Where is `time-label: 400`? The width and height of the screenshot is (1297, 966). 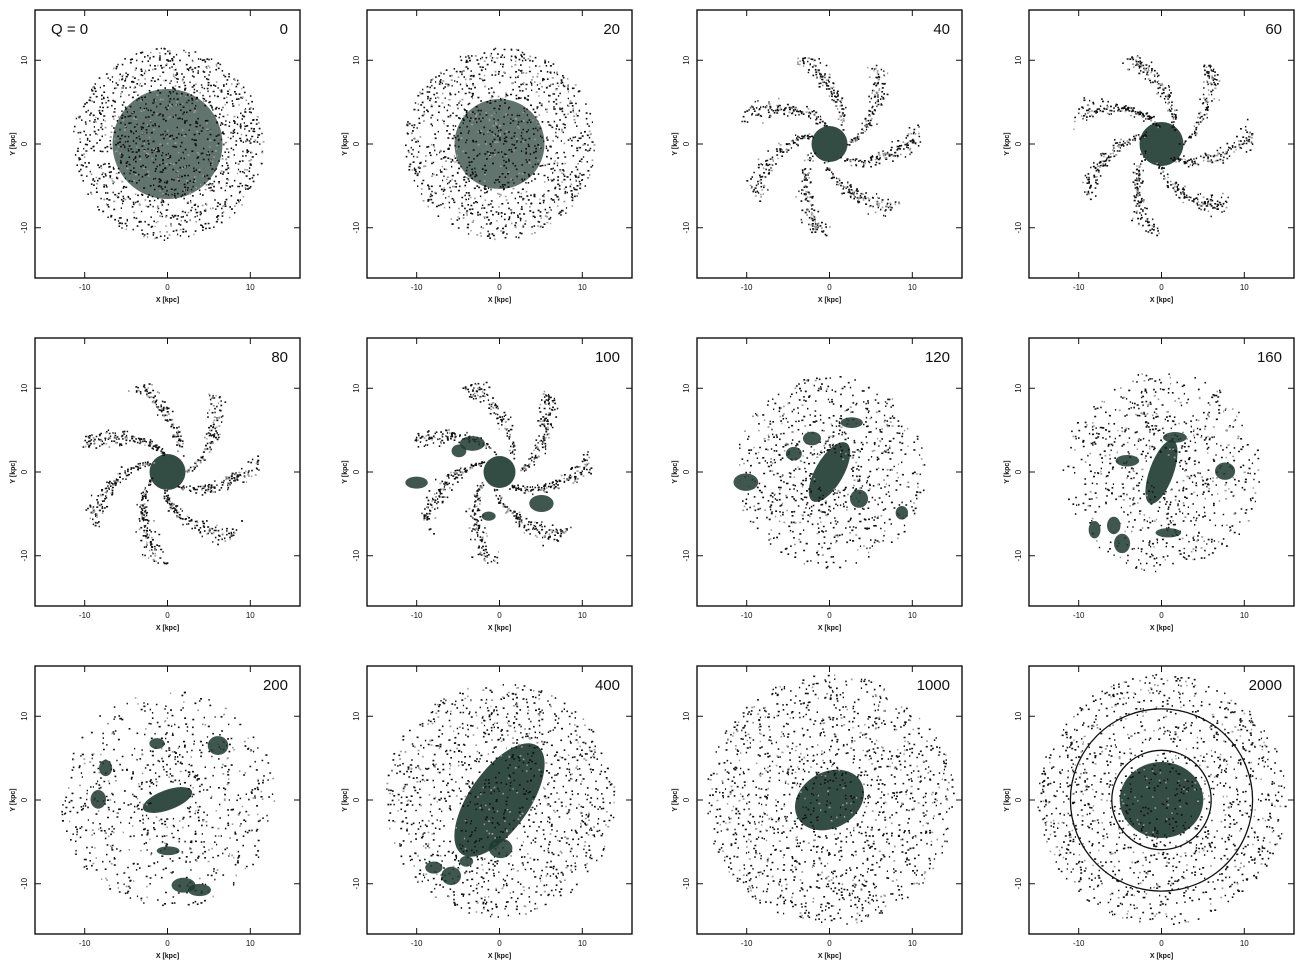
time-label: 400 is located at coordinates (607, 685).